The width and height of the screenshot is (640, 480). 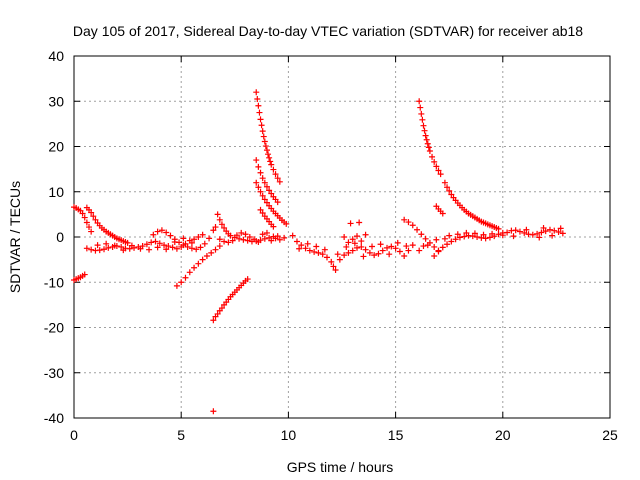 What do you see at coordinates (56, 56) in the screenshot?
I see `y-tick-label: 40` at bounding box center [56, 56].